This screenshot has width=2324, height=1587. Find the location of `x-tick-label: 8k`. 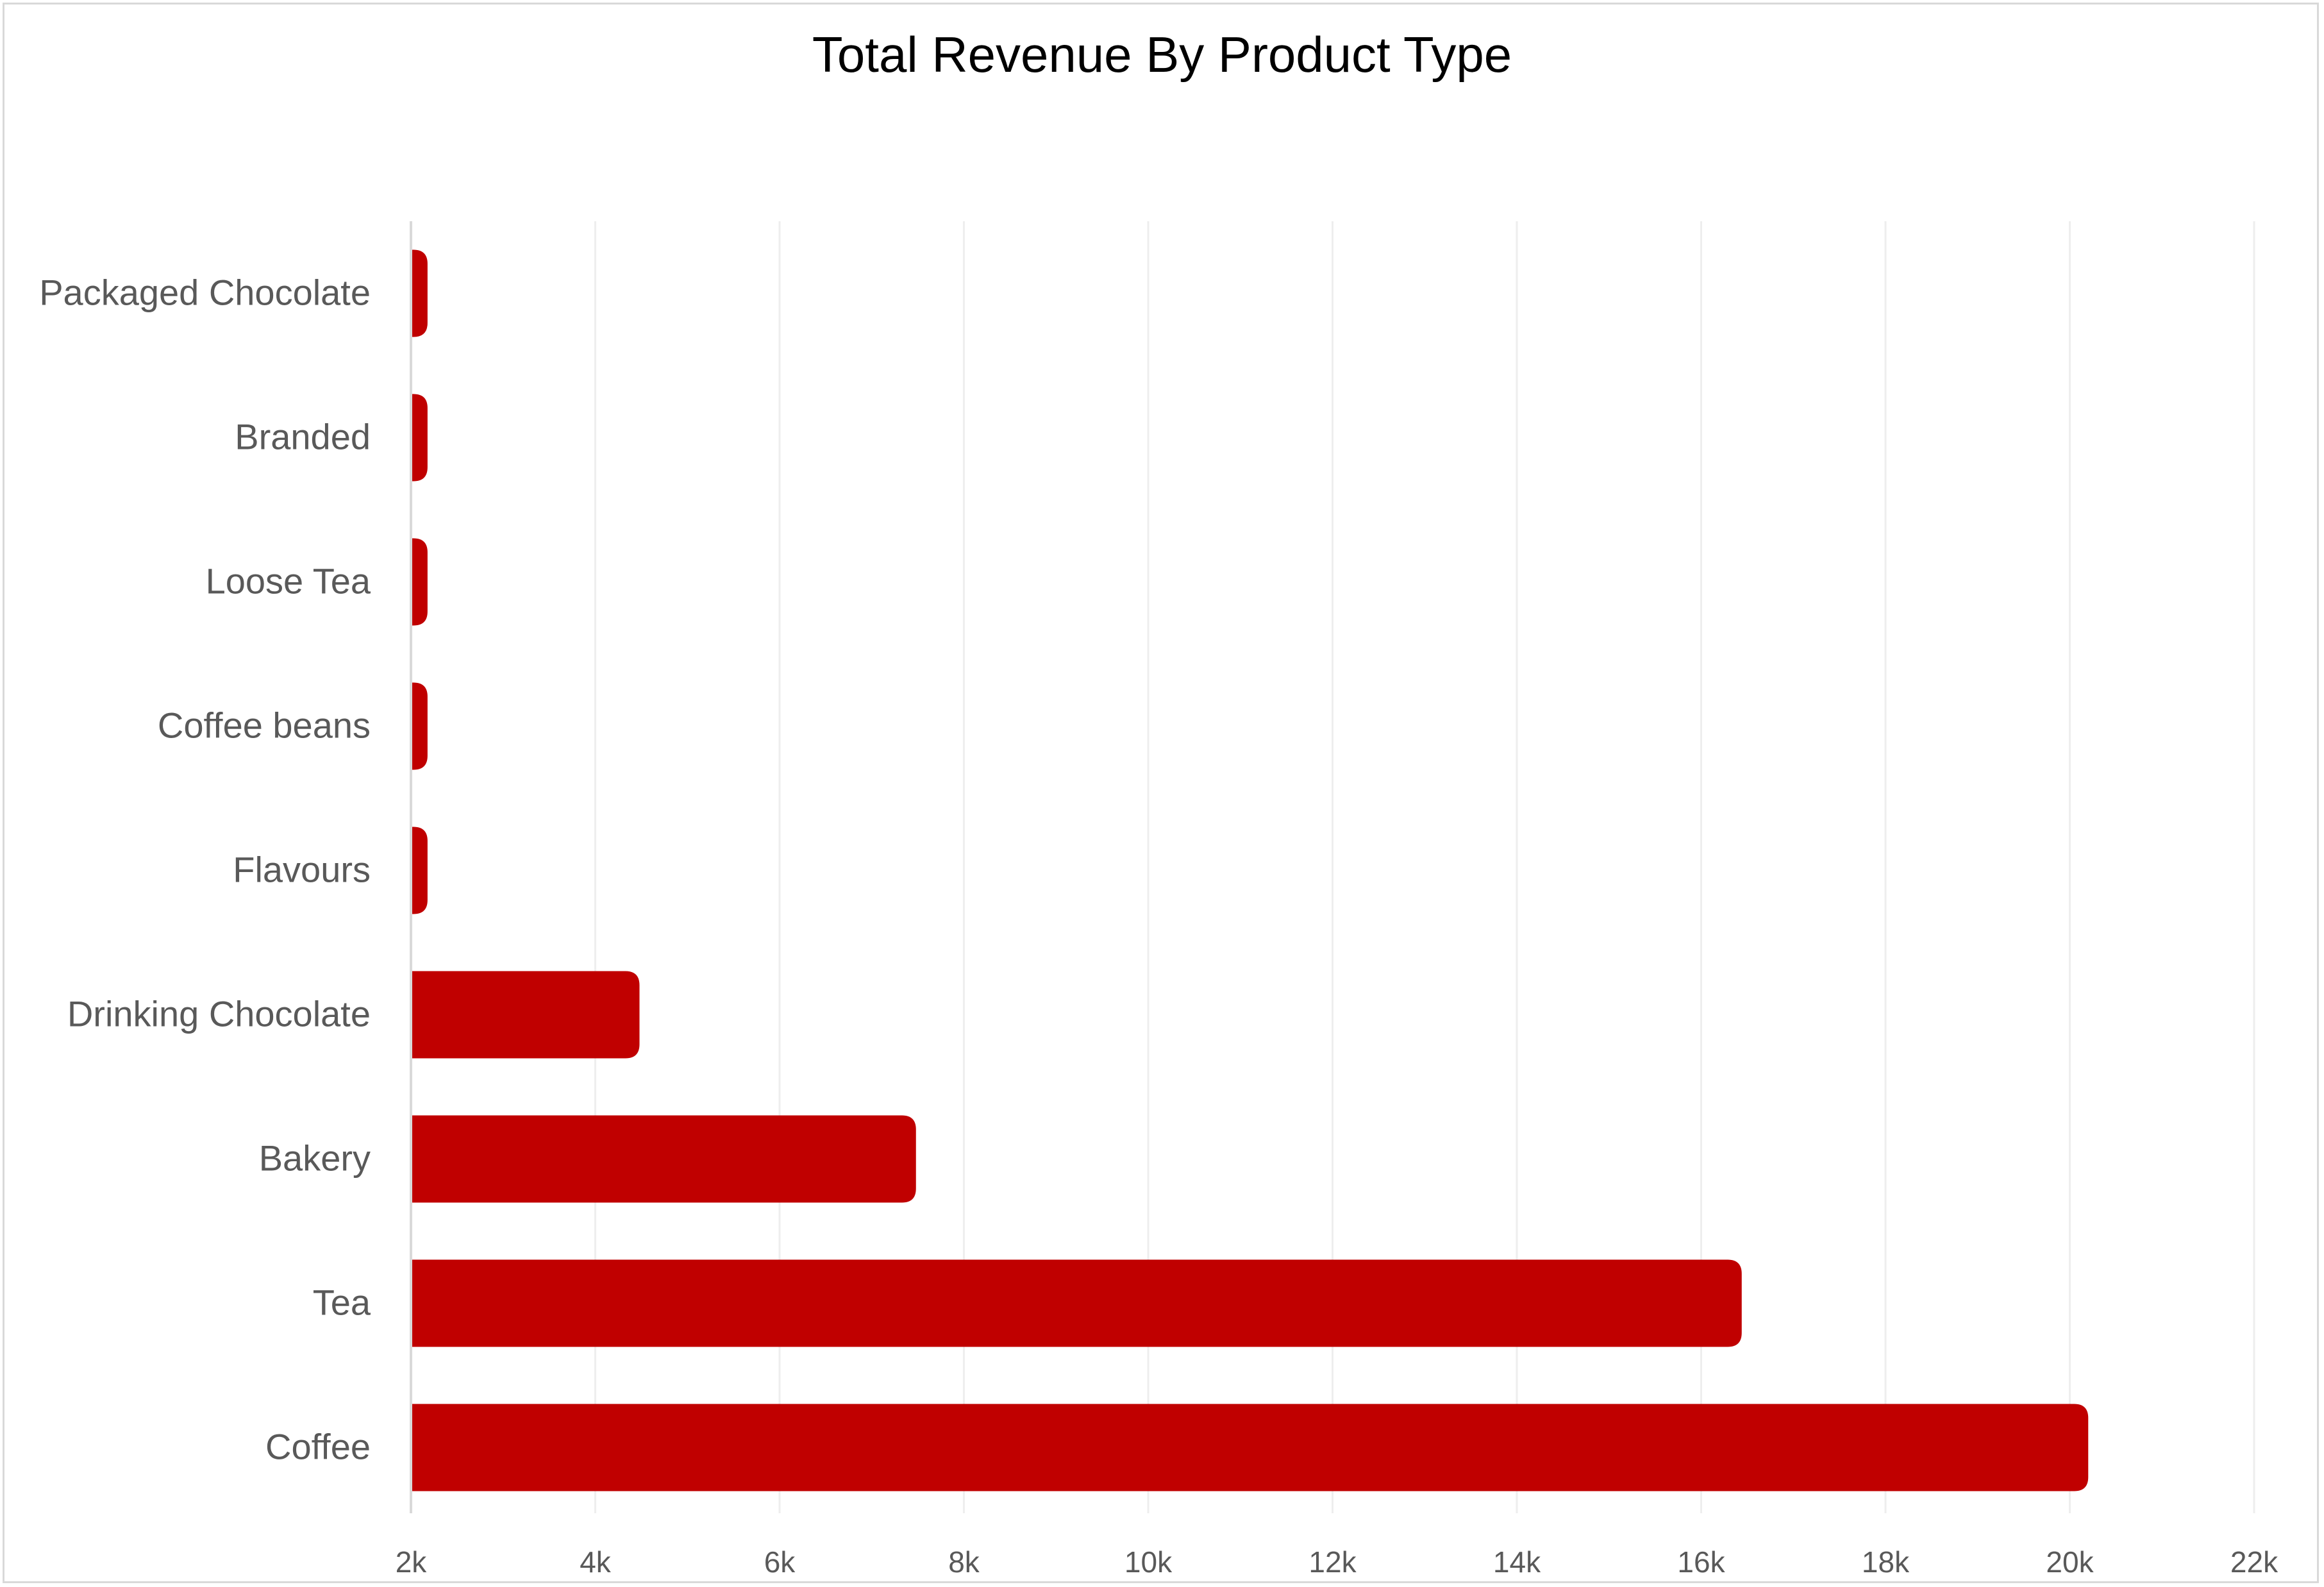

x-tick-label: 8k is located at coordinates (964, 1562).